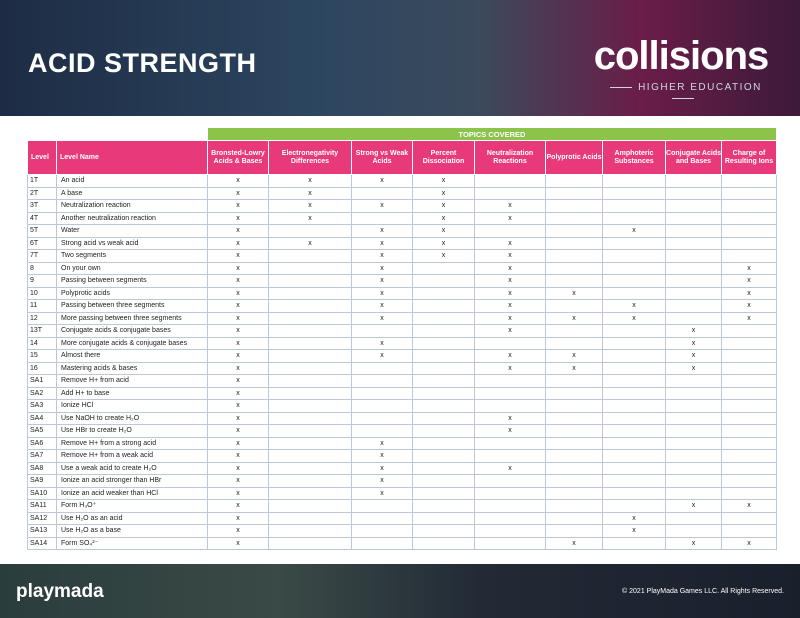 This screenshot has width=800, height=618. Describe the element at coordinates (132, 543) in the screenshot. I see `name-cell: Form SO₄²⁻` at that location.